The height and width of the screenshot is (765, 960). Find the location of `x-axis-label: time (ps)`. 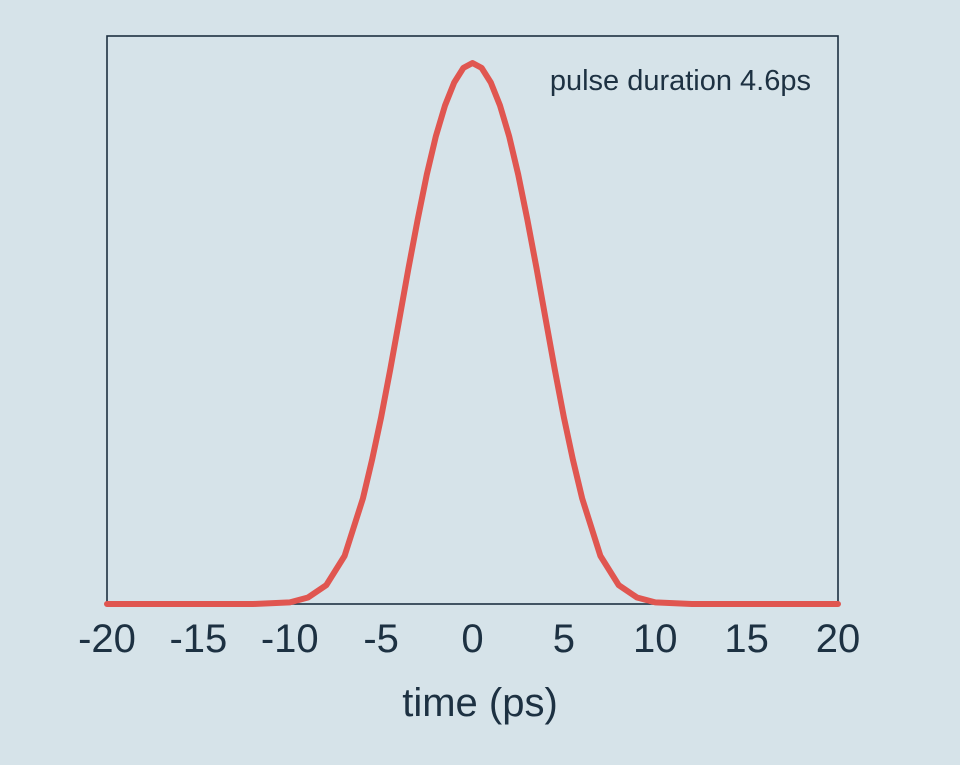

x-axis-label: time (ps) is located at coordinates (480, 703).